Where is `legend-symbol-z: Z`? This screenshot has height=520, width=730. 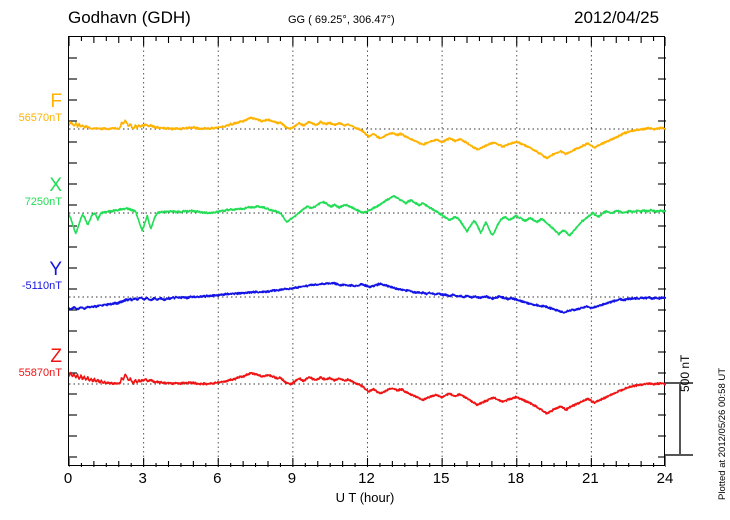 legend-symbol-z: Z is located at coordinates (56, 356).